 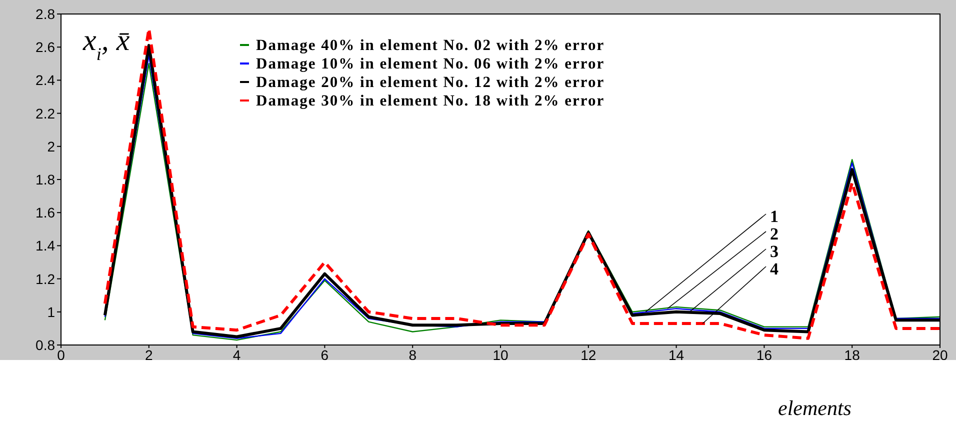 I want to click on x-tick-label: 0, so click(x=61, y=354).